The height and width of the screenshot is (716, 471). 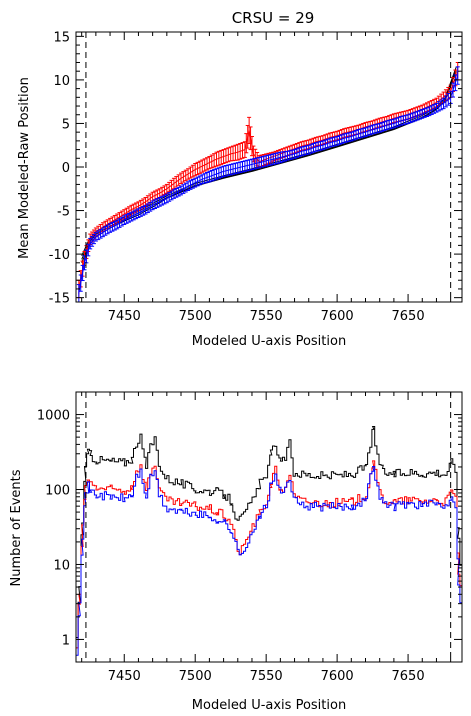 I want to click on y-tick-label: 0, so click(x=66, y=168).